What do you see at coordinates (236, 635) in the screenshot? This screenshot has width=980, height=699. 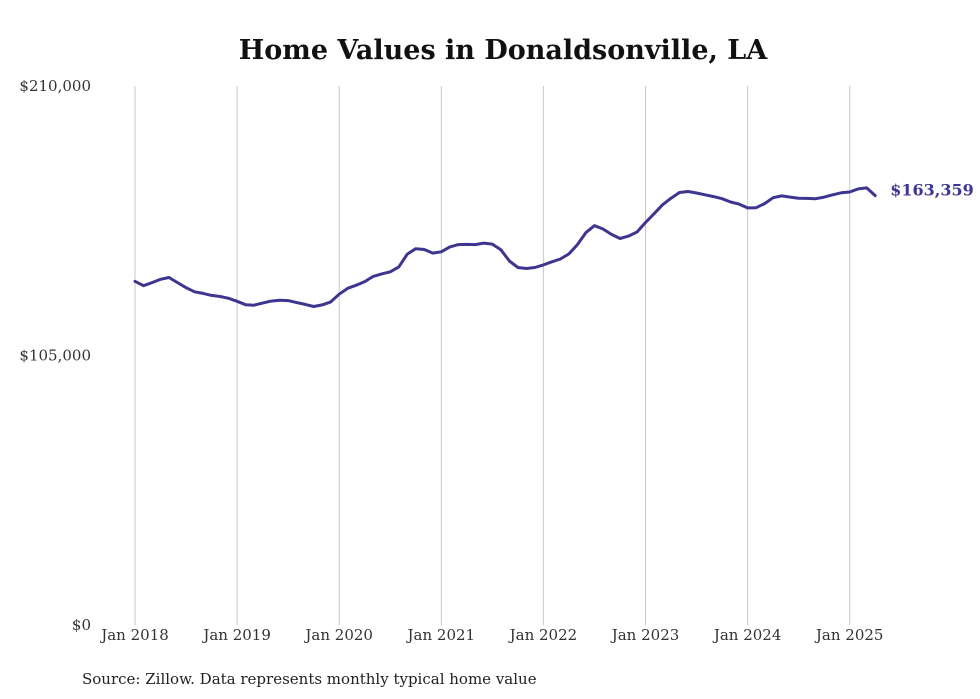 I see `x-tick-label: Jan 2019` at bounding box center [236, 635].